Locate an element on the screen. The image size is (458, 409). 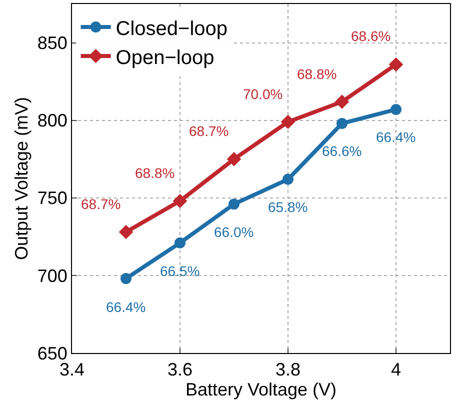
annotation: 68.6% is located at coordinates (371, 36).